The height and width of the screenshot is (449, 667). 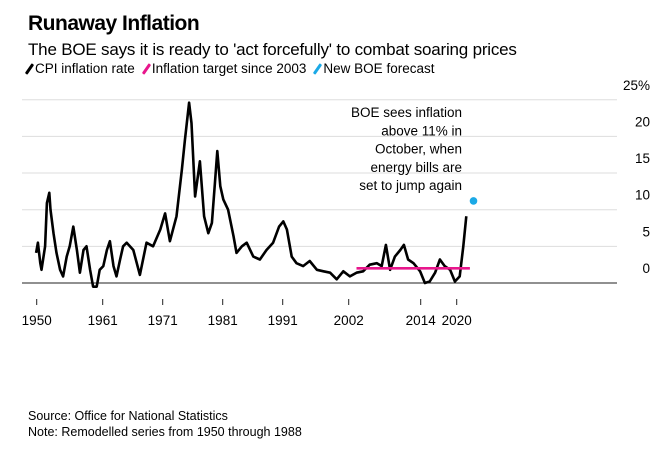 I want to click on legend-label: Inflation target since 2003, so click(x=229, y=68).